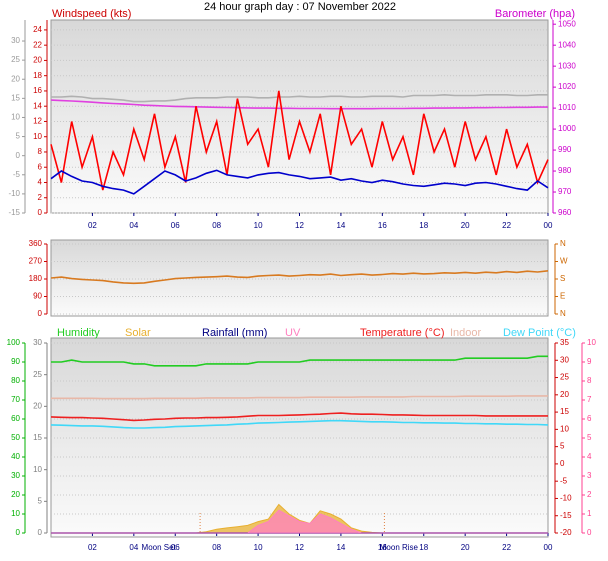  What do you see at coordinates (402, 333) in the screenshot?
I see `legend-entry: Temperature (°C)` at bounding box center [402, 333].